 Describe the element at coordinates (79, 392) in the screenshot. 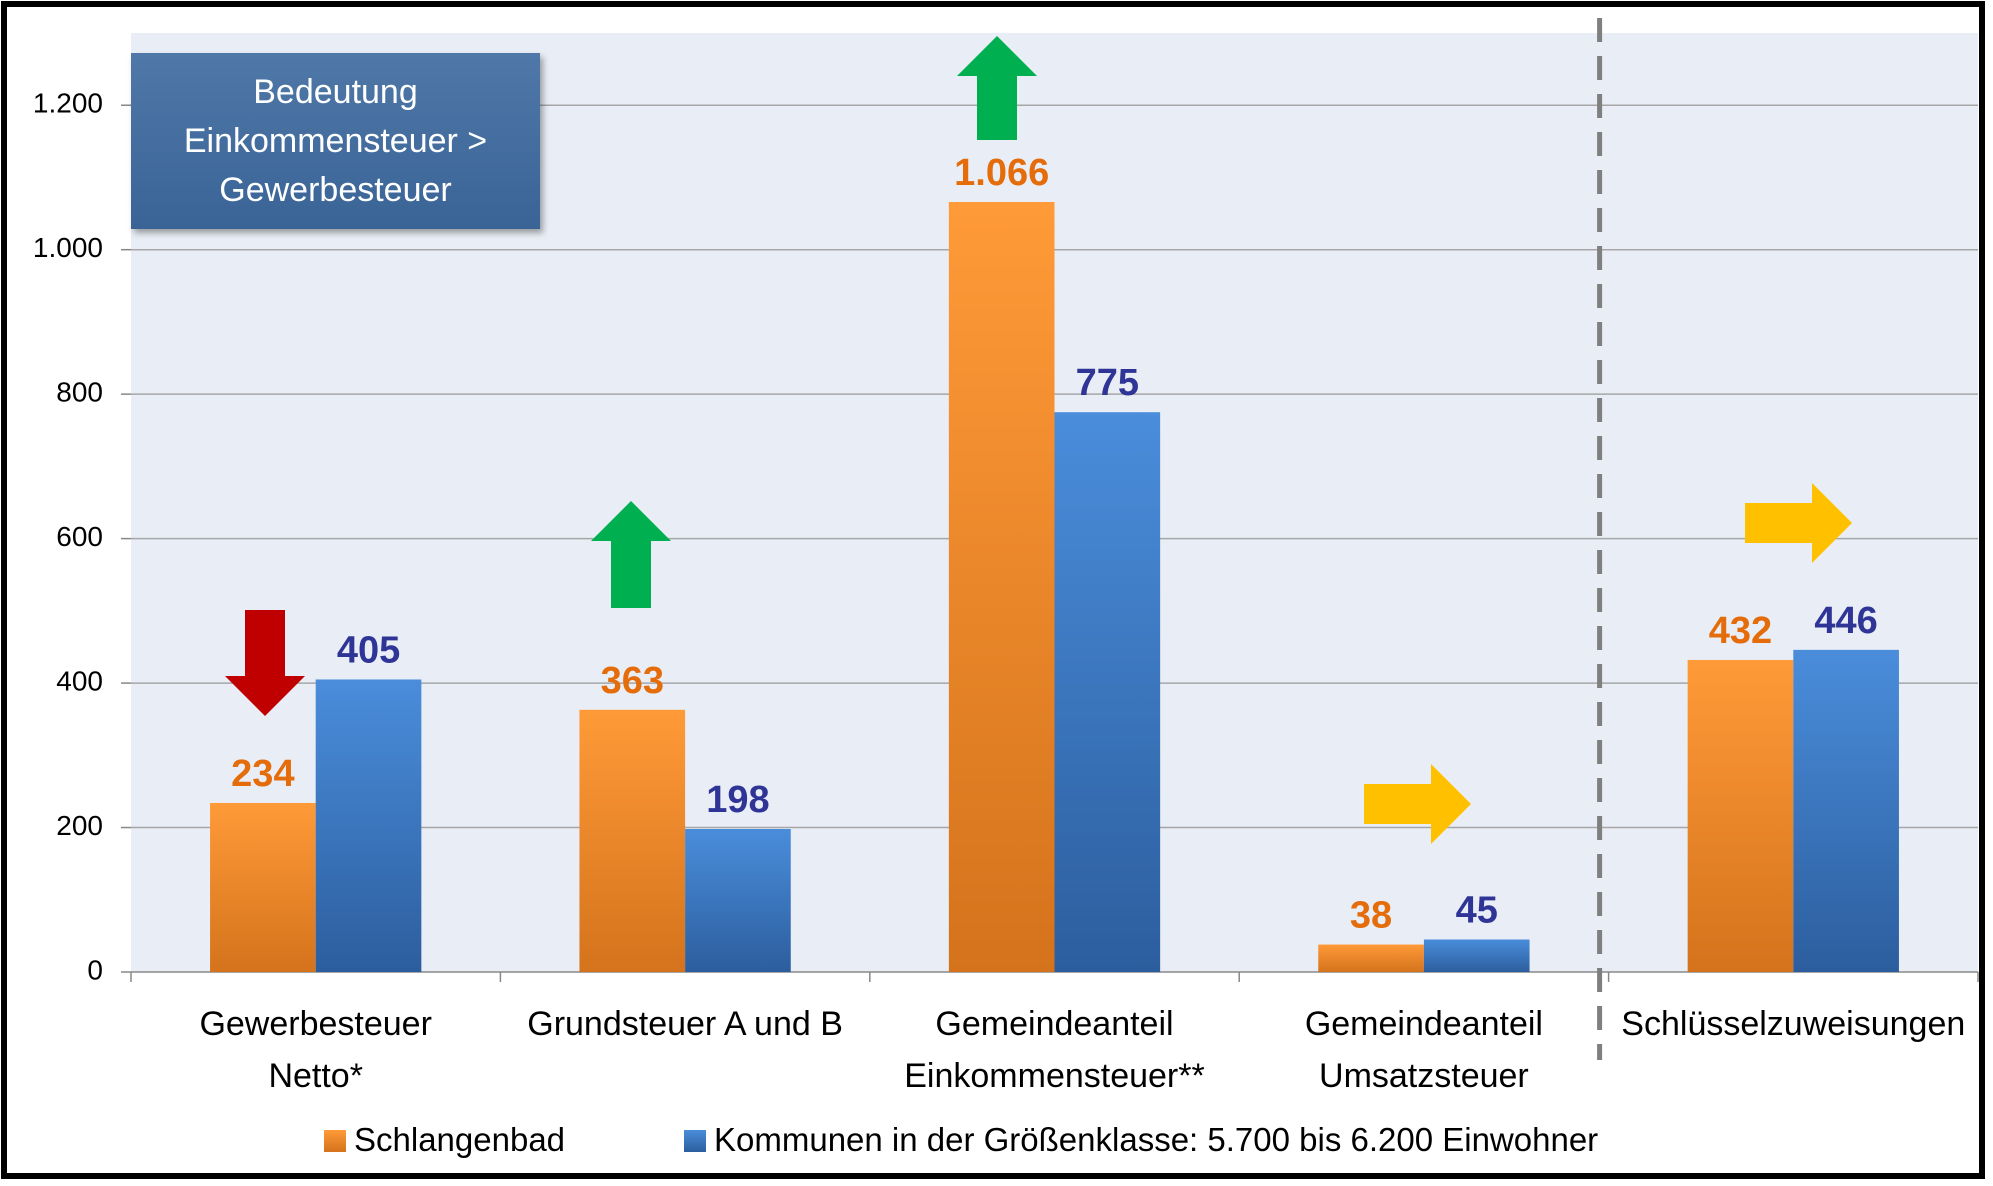

I see `y-tick-label: 800` at that location.